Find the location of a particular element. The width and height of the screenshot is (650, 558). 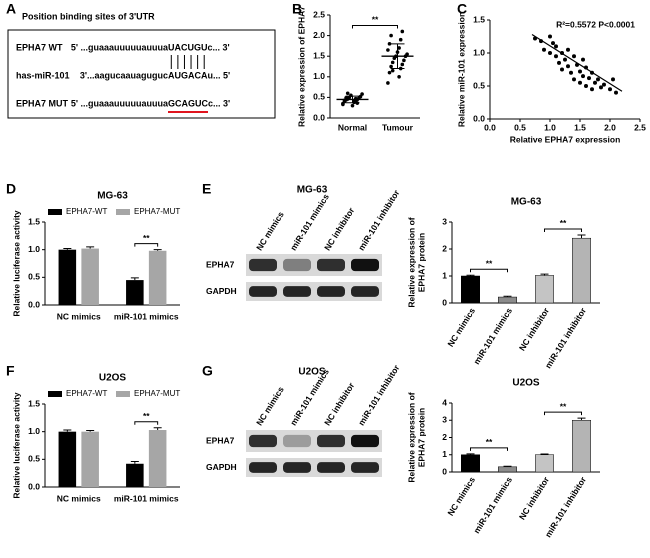

x-tick-label: 1.5 is located at coordinates (580, 127).